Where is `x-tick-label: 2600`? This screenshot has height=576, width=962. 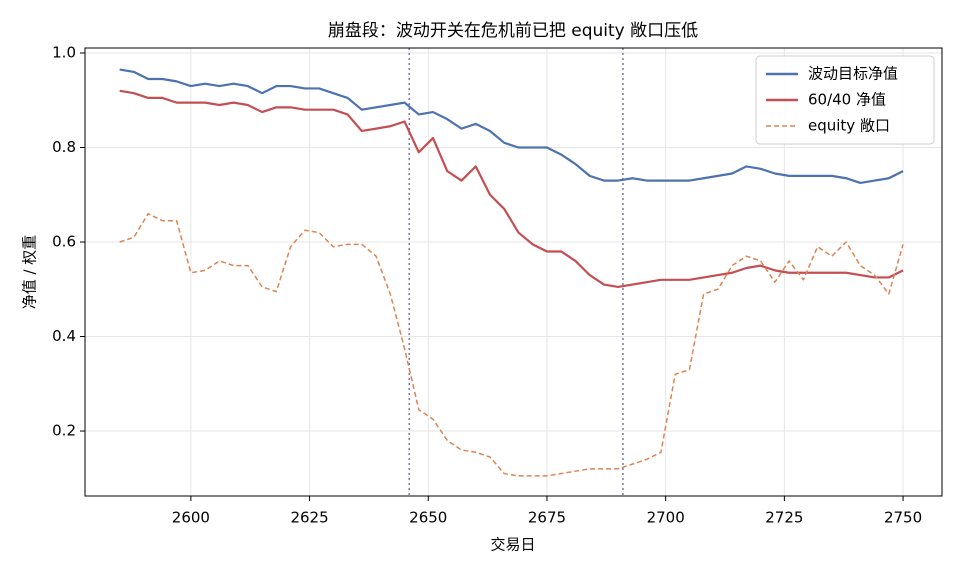 x-tick-label: 2600 is located at coordinates (191, 518).